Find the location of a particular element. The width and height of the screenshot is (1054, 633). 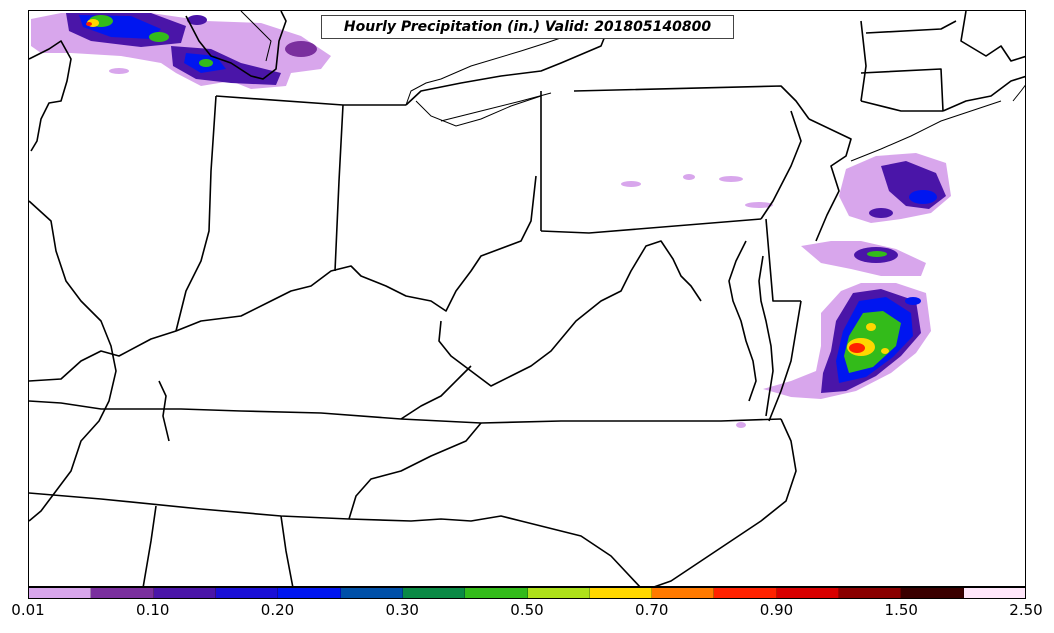

precip-area-se-red is located at coordinates (857, 348).